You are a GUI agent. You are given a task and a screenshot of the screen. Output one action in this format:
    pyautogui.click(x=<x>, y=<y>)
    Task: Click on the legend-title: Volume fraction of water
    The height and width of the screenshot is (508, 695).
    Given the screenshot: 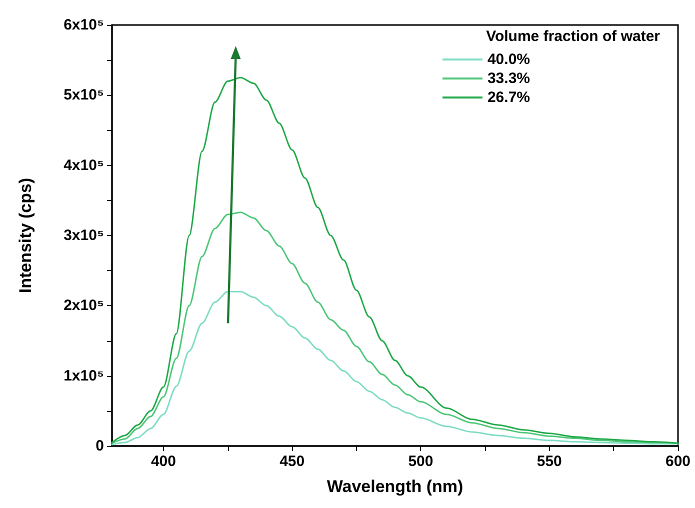 What is the action you would take?
    pyautogui.click(x=573, y=36)
    